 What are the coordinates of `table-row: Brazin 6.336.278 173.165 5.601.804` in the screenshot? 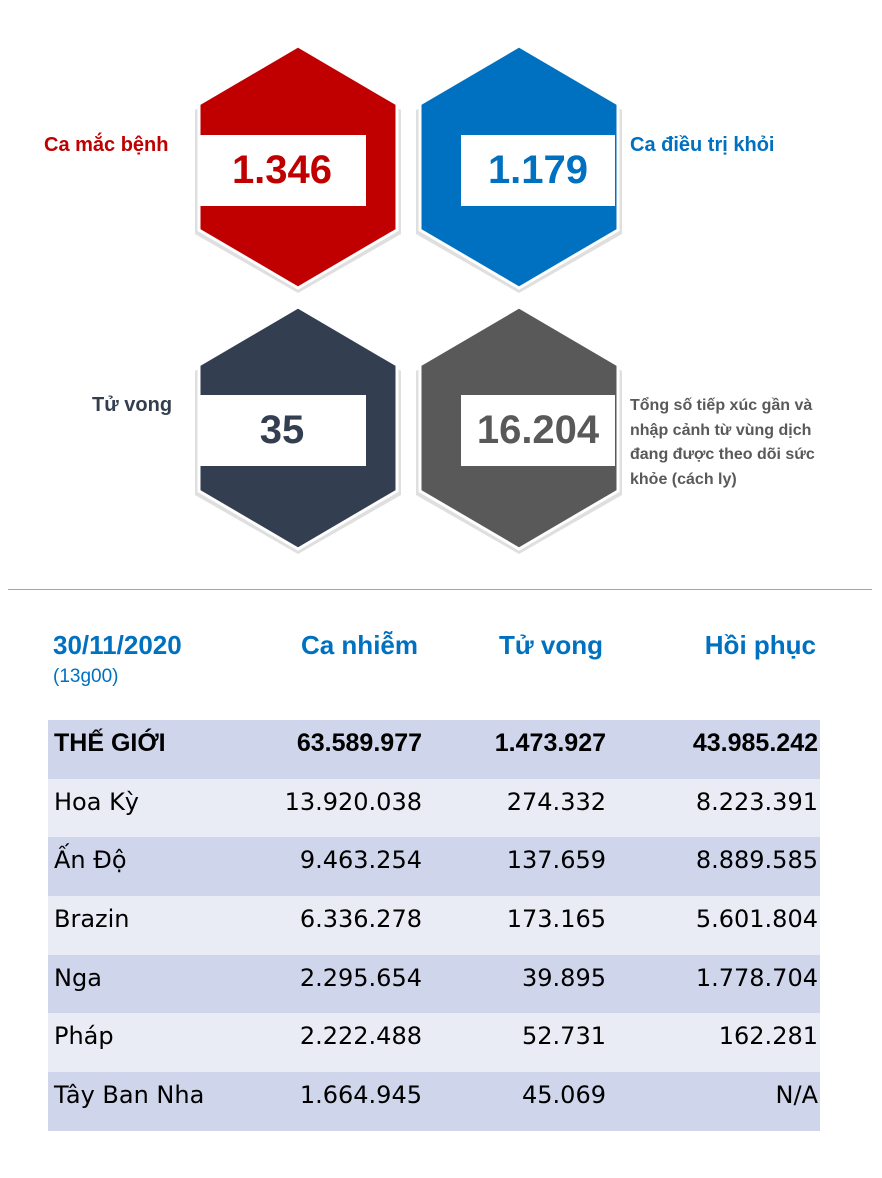 It's located at (434, 925).